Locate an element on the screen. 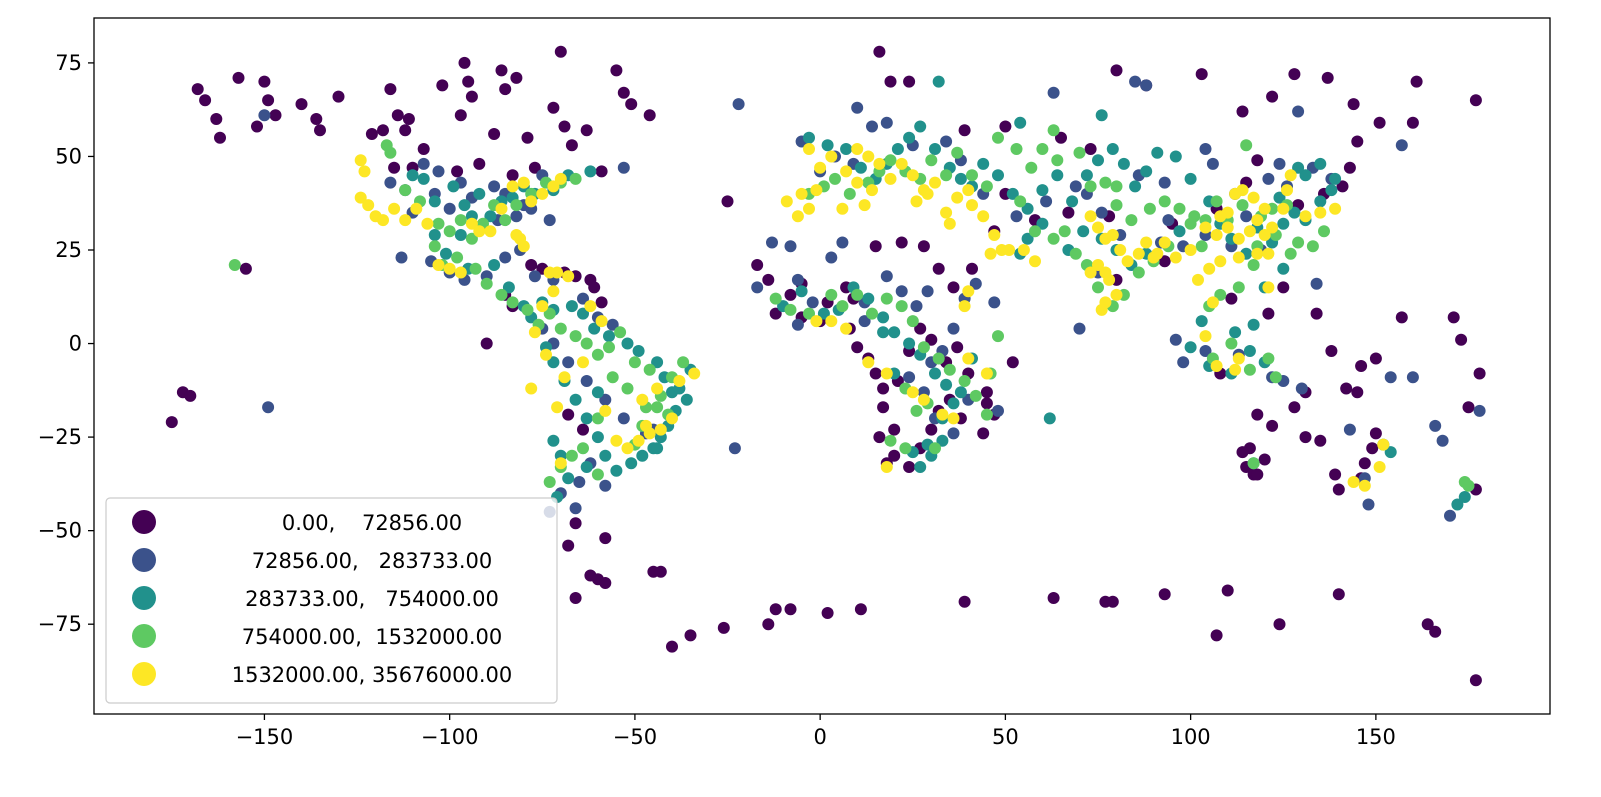 This screenshot has width=1601, height=797. y-tick-label: 0 is located at coordinates (75, 344).